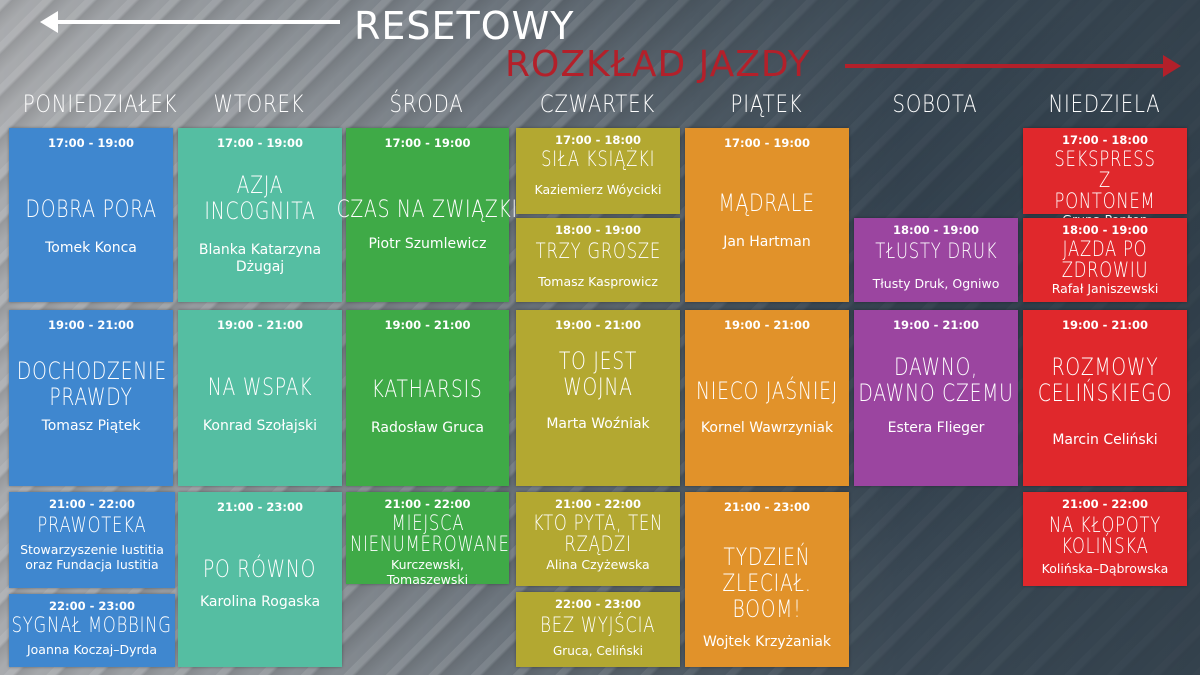 The height and width of the screenshot is (675, 1200). I want to click on show-title: Tydzień zleciał. Boom!, so click(767, 583).